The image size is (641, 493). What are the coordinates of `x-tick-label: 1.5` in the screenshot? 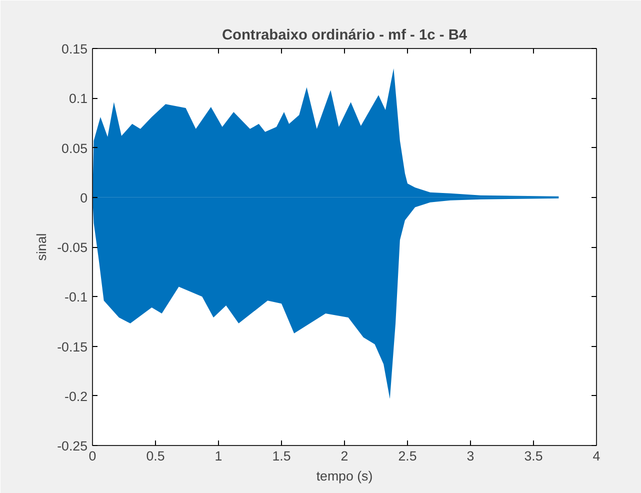 It's located at (281, 456).